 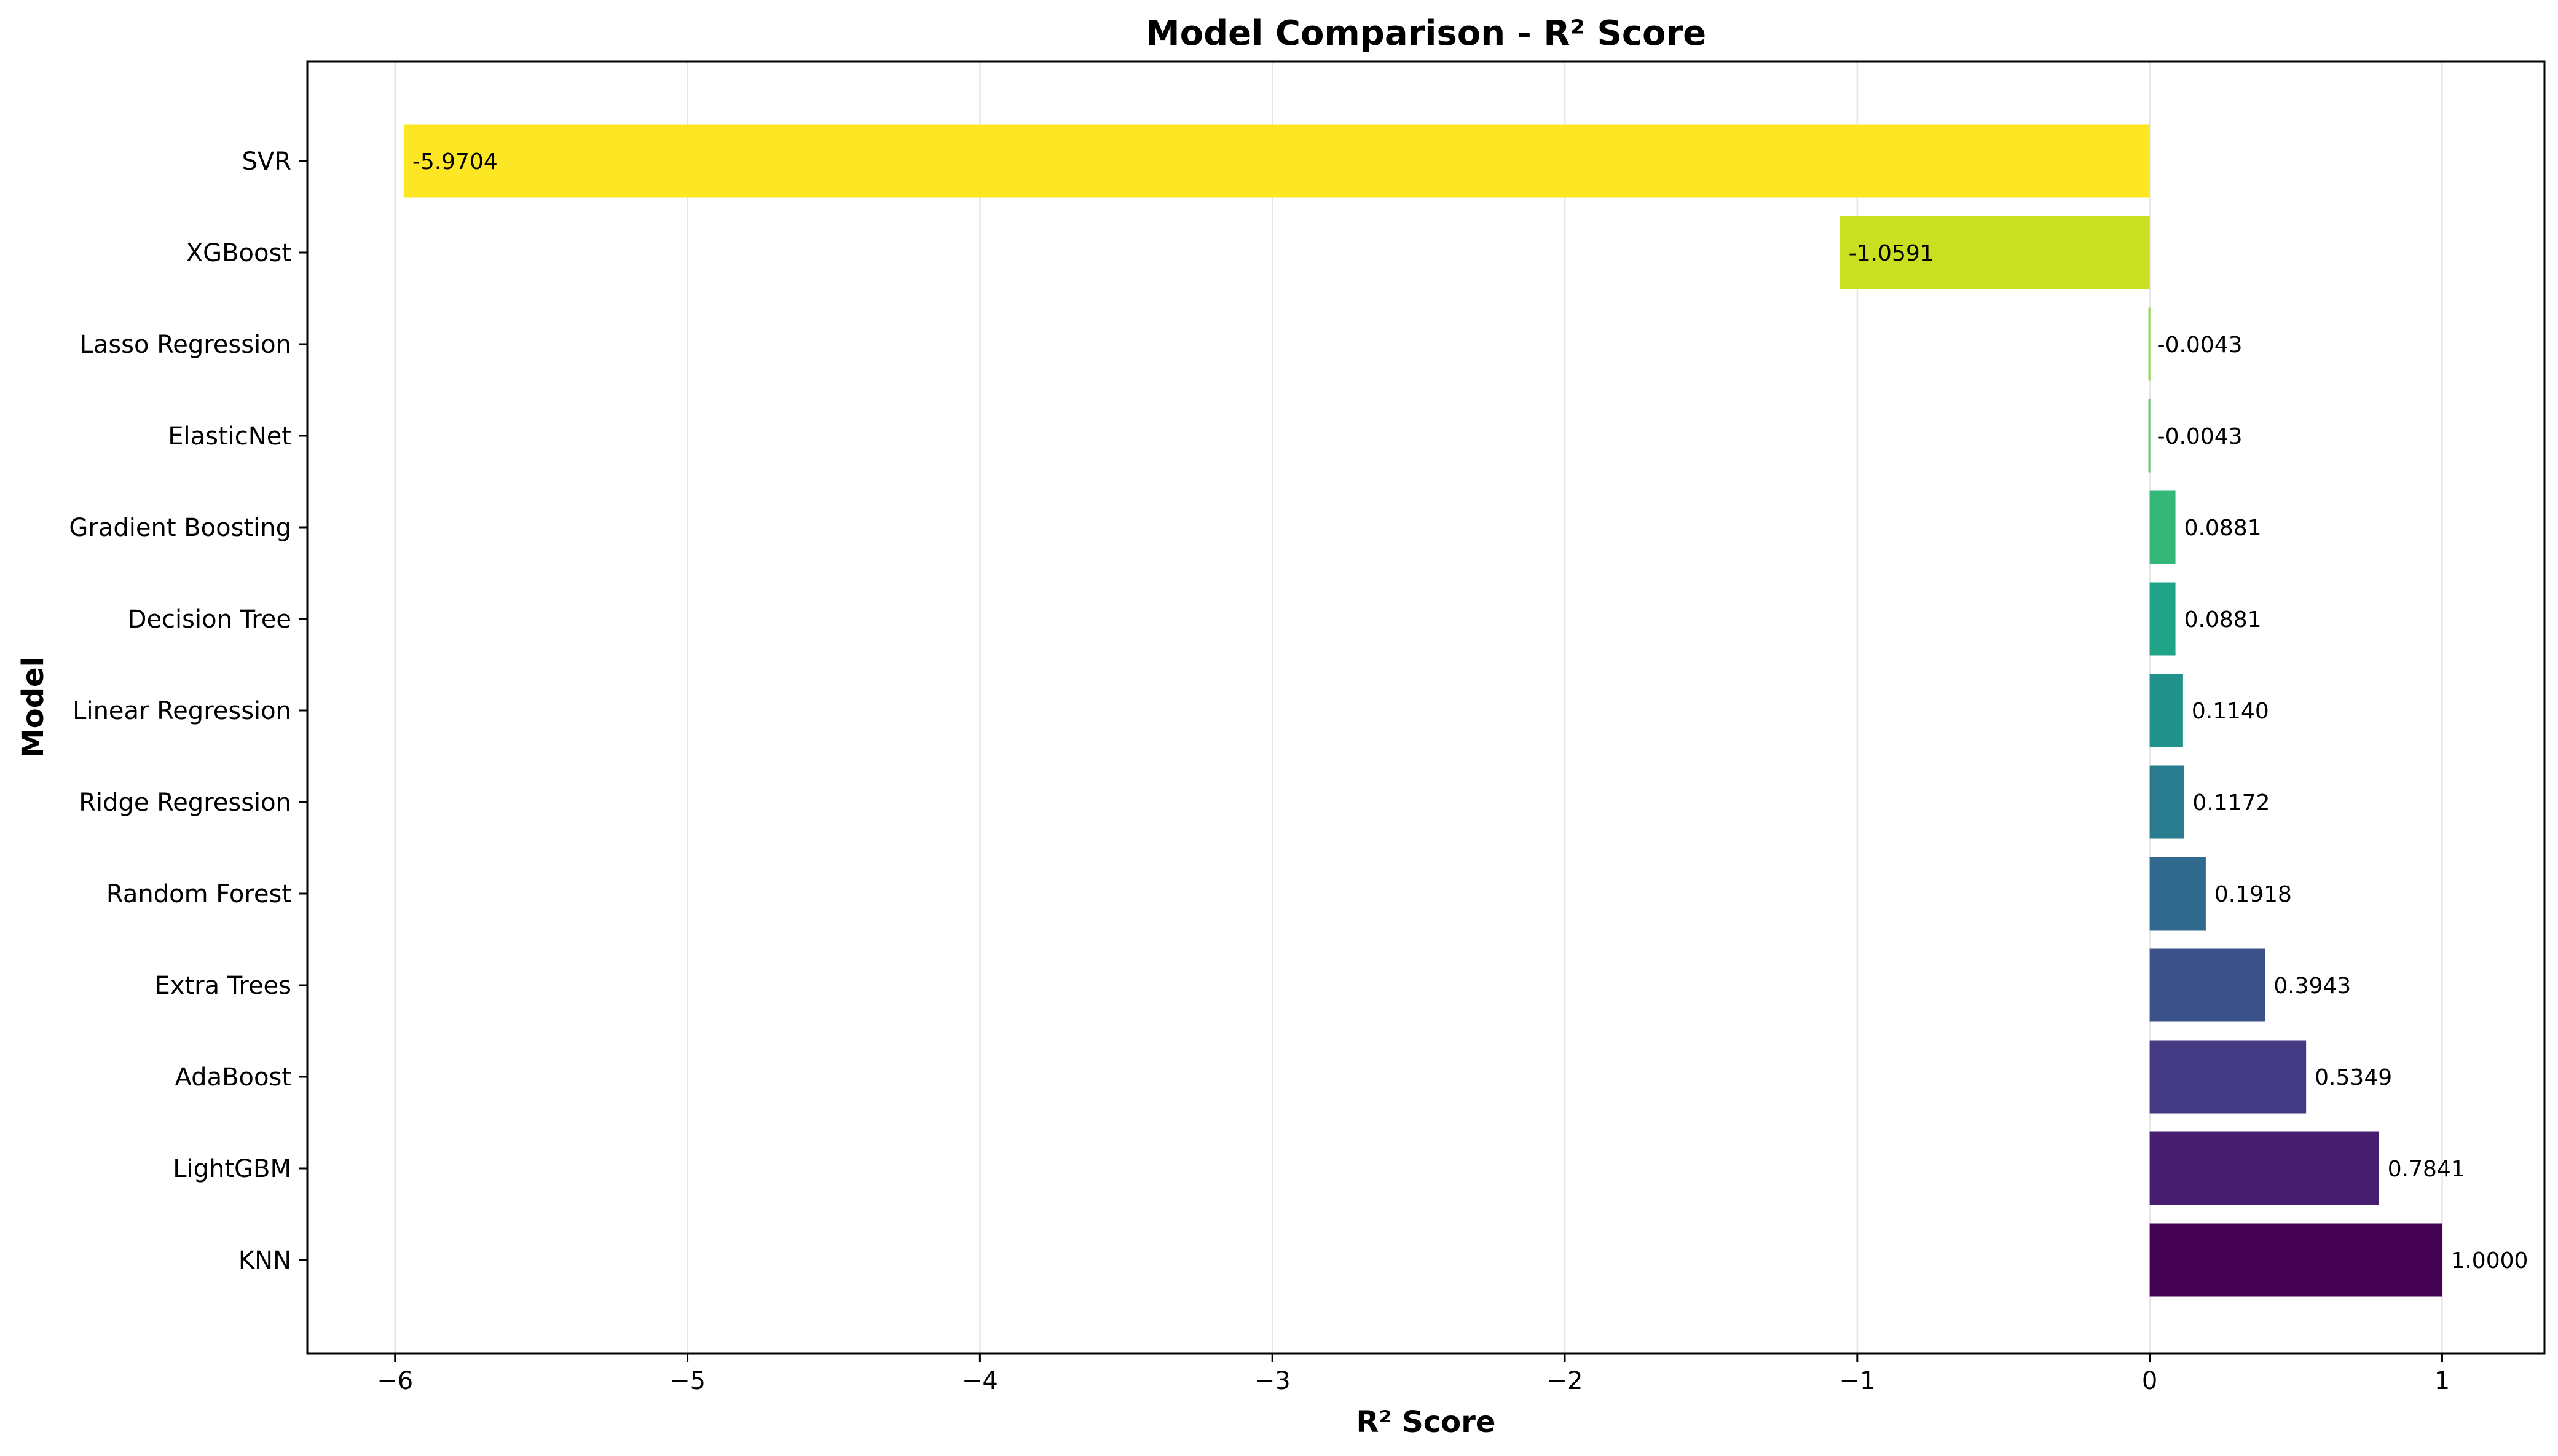 What do you see at coordinates (1426, 33) in the screenshot?
I see `chart-title: Model Comparison - R² Score` at bounding box center [1426, 33].